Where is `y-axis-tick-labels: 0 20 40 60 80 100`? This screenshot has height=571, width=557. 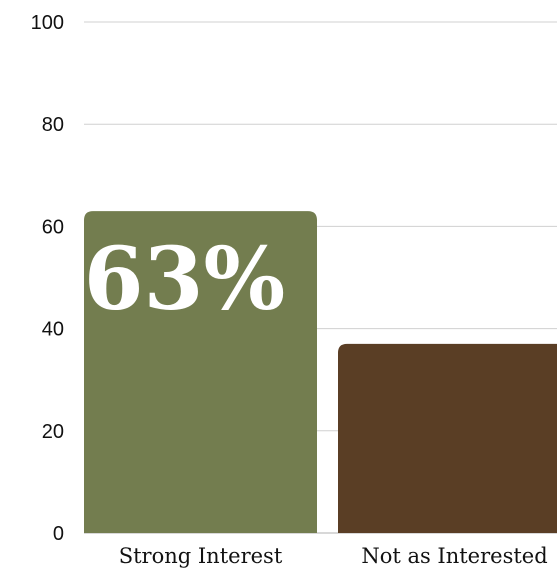
y-axis-tick-labels: 0 20 40 60 80 100 is located at coordinates (47, 278).